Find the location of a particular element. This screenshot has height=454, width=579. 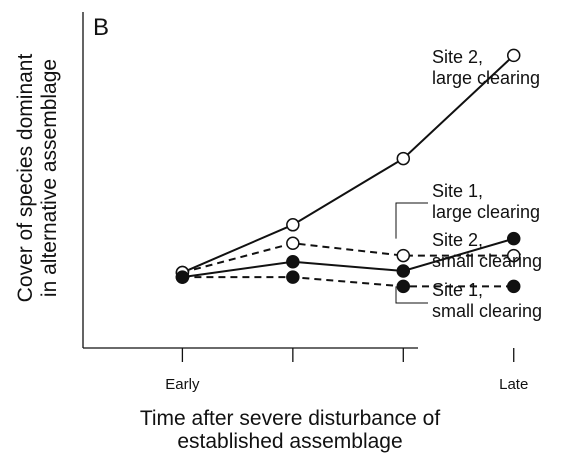

series-label: Site 1, small clearing is located at coordinates (487, 300).